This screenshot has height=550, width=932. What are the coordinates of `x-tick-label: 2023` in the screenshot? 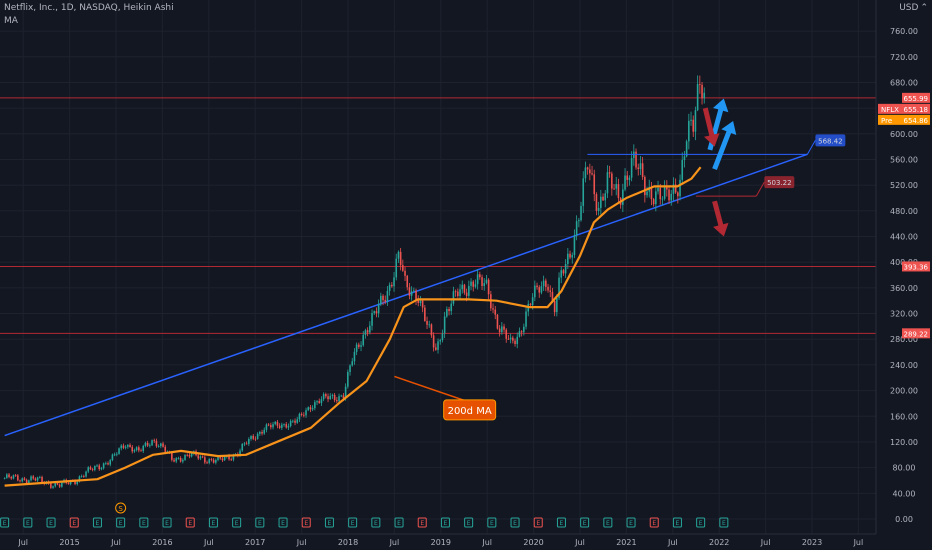 It's located at (812, 542).